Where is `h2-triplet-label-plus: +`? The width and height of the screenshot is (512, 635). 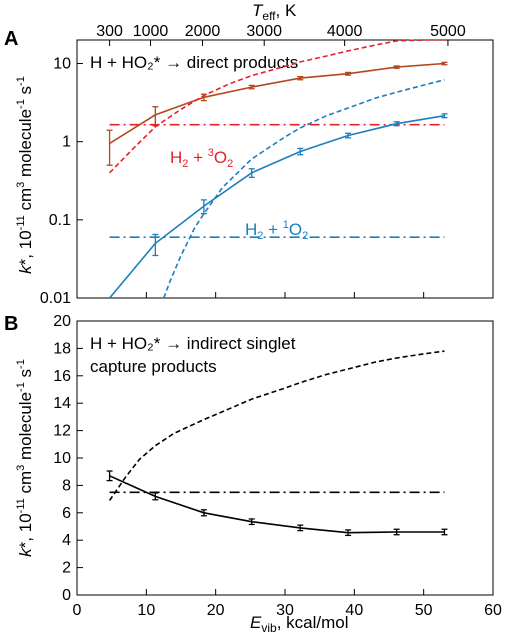 h2-triplet-label-plus: + is located at coordinates (197, 157).